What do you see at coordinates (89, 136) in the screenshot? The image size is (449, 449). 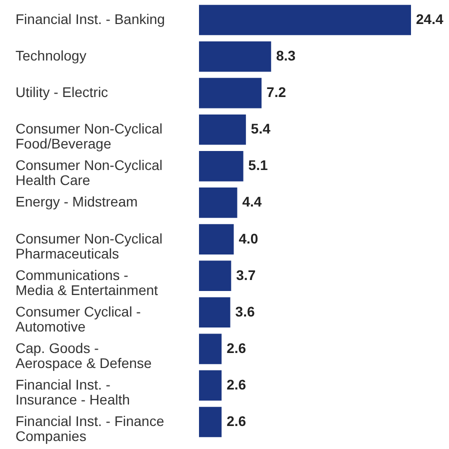 I see `y-tick-label: Consumer Non-Cyclical Food/Beverage` at bounding box center [89, 136].